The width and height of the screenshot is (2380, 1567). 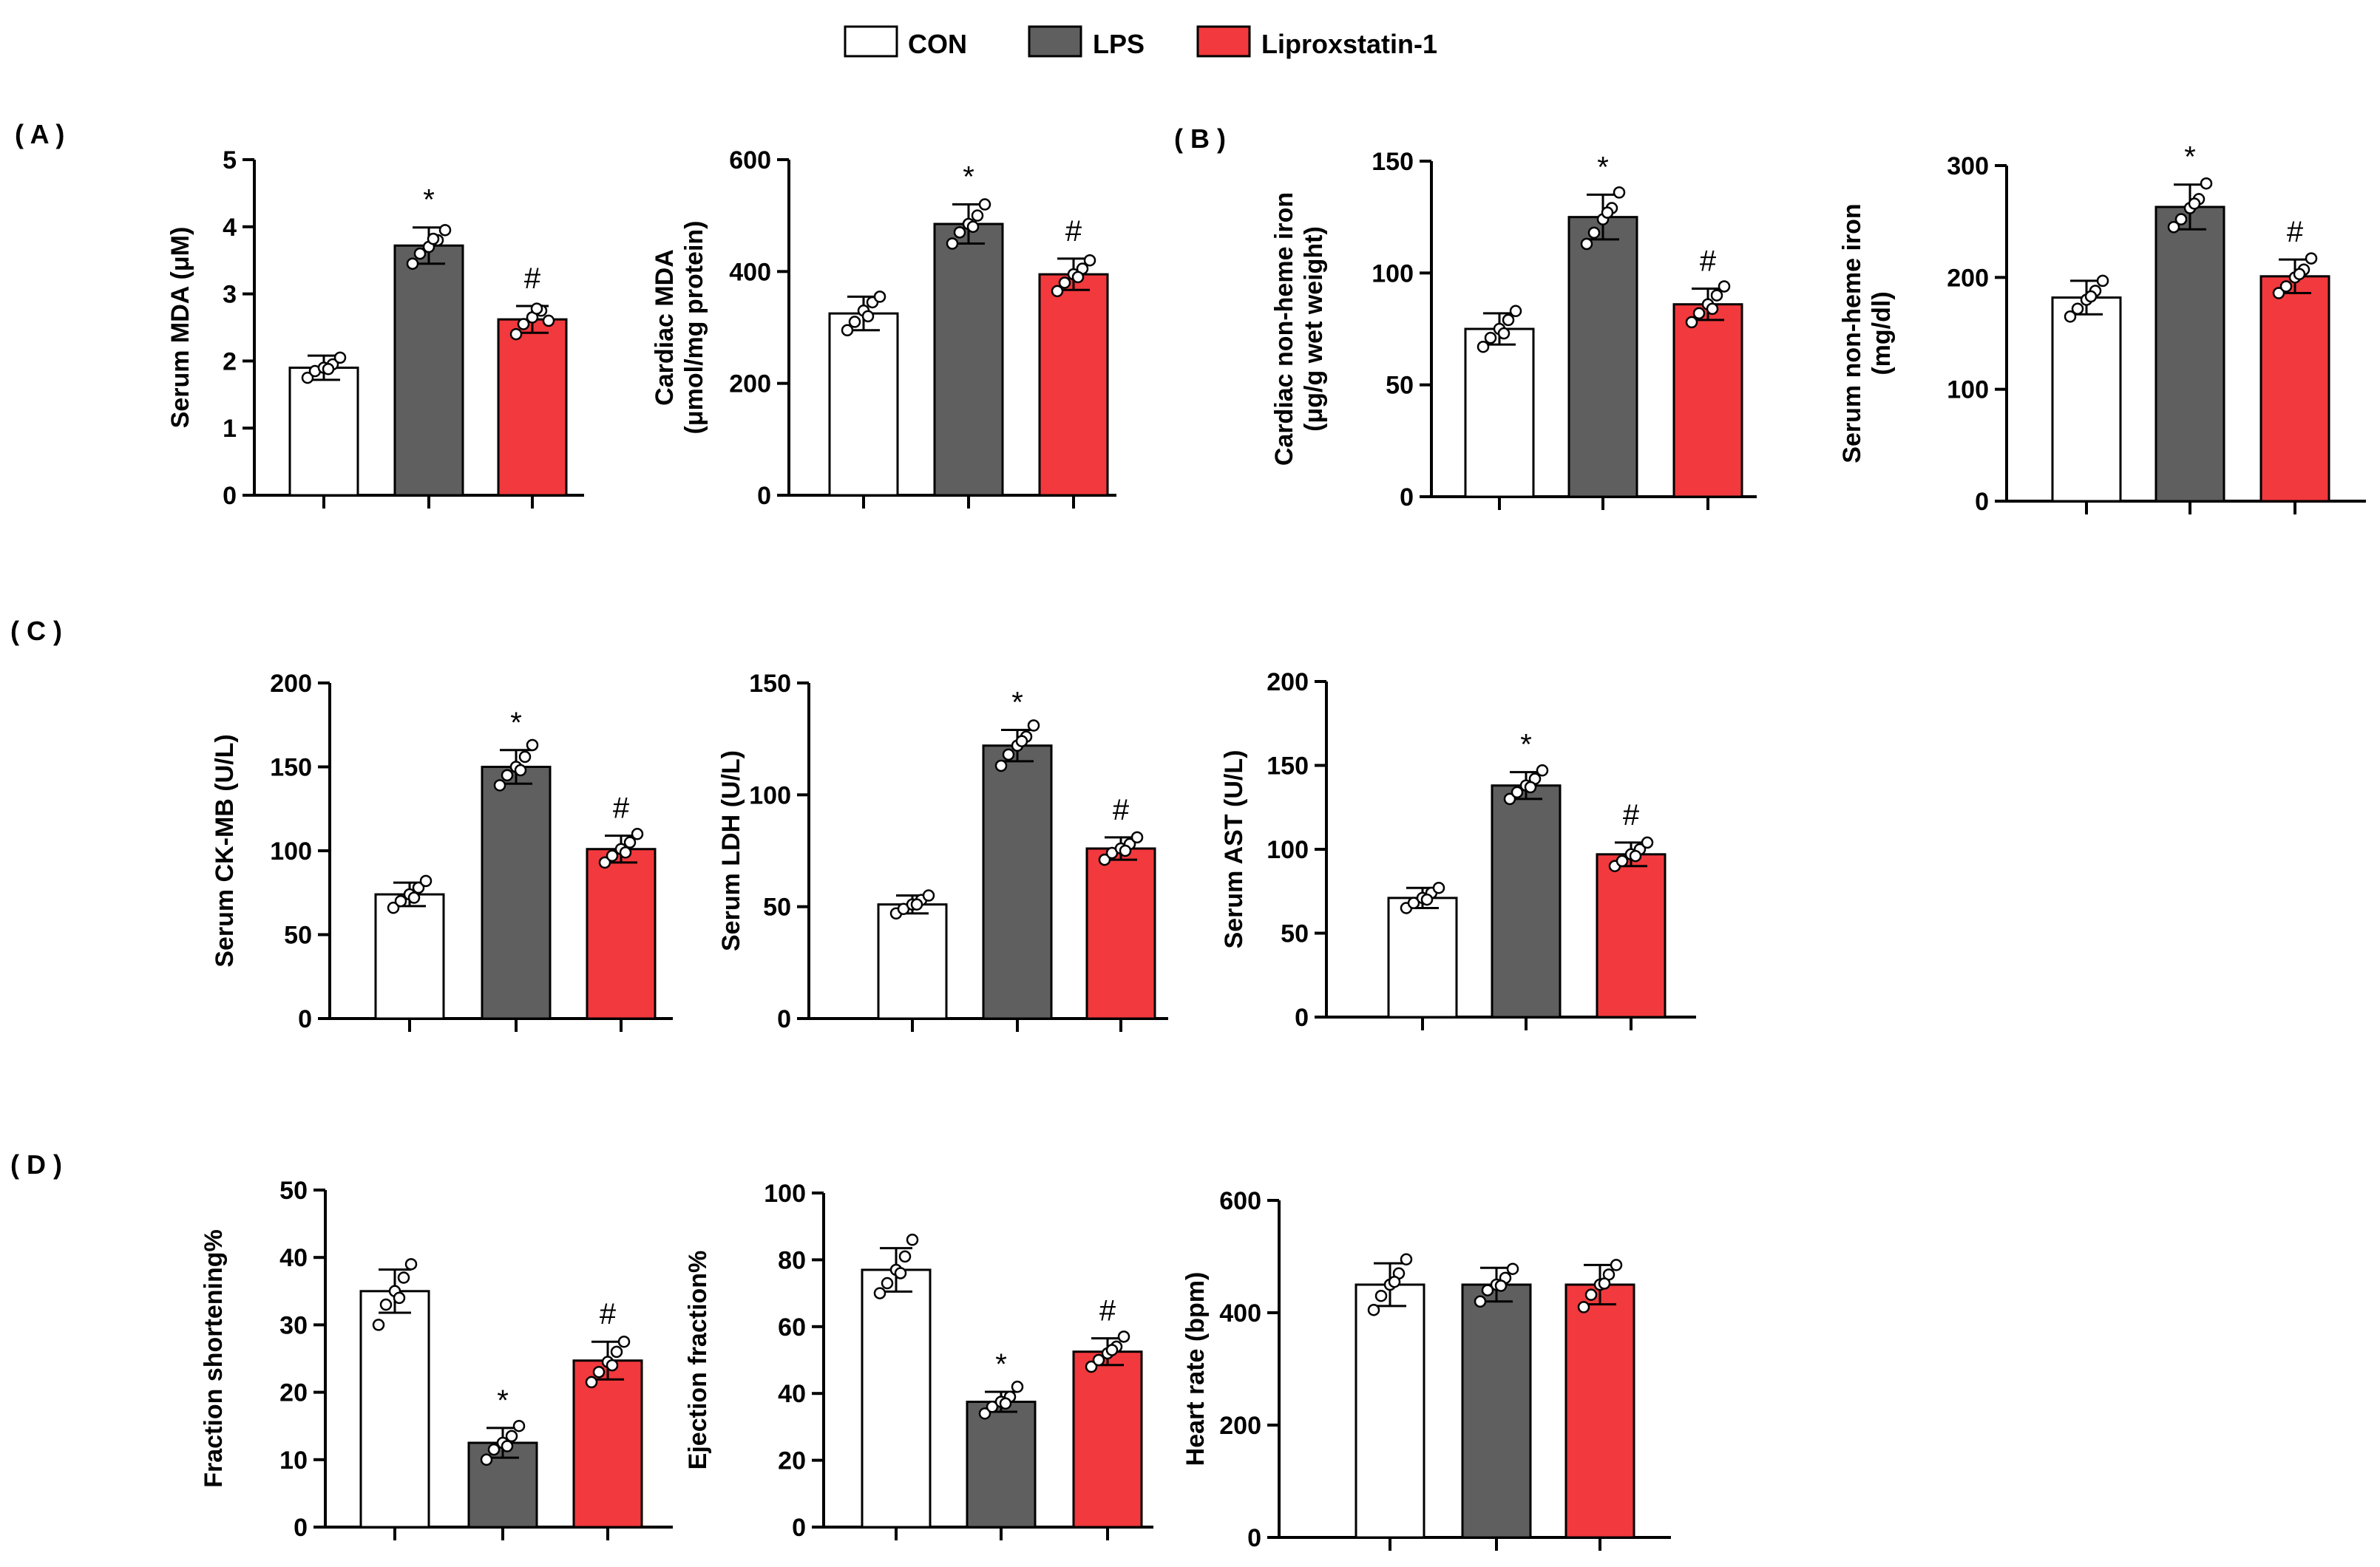 What do you see at coordinates (884, 328) in the screenshot?
I see `chart-2: 0 200 400 600 Cardiac MDA (μmol/mg protein) * #` at bounding box center [884, 328].